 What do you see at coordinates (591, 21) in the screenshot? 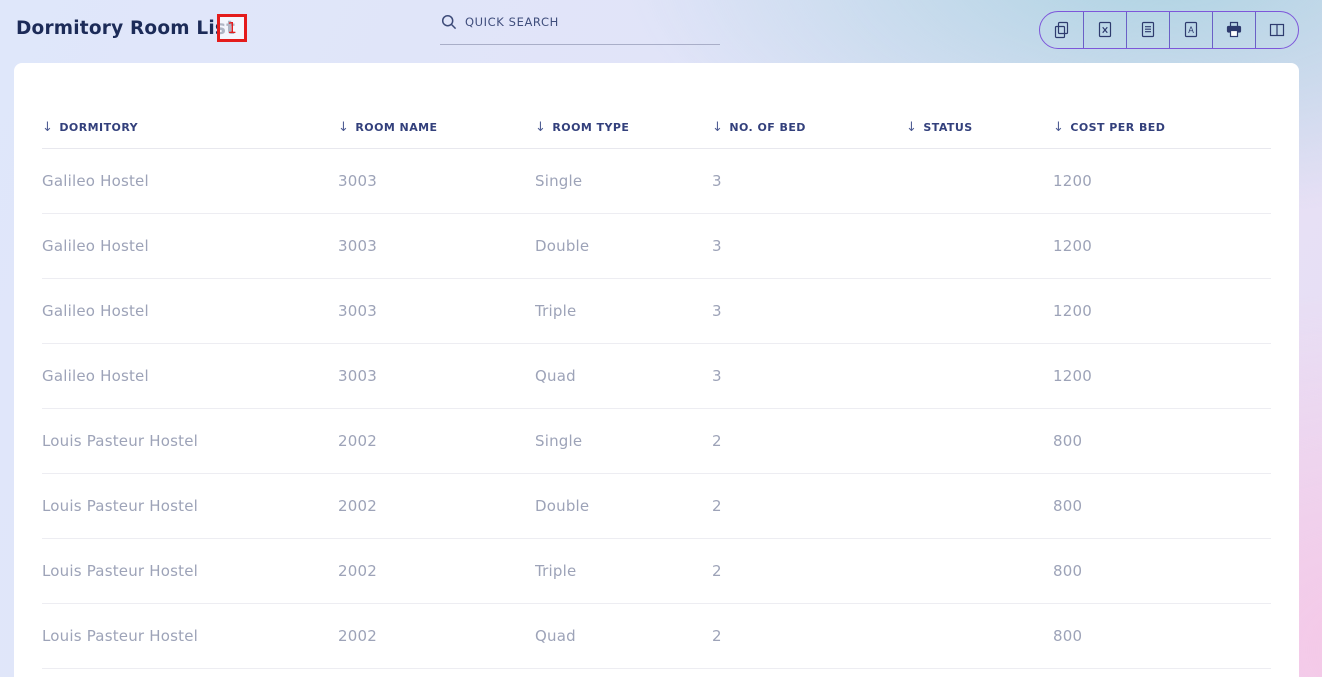
I see `search-input` at bounding box center [591, 21].